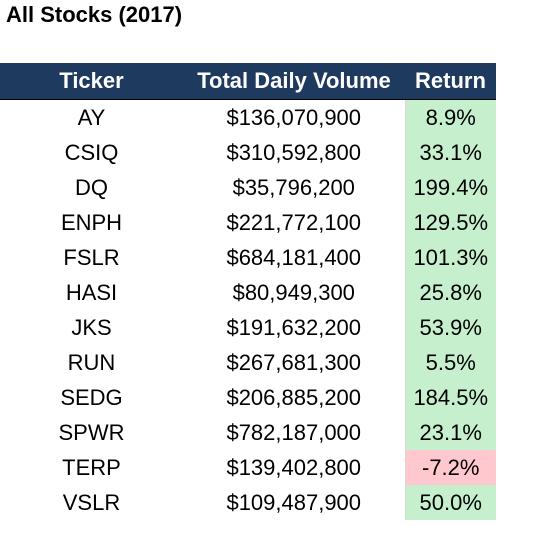 The width and height of the screenshot is (552, 548). I want to click on volume-cell: $80,949,300, so click(293, 292).